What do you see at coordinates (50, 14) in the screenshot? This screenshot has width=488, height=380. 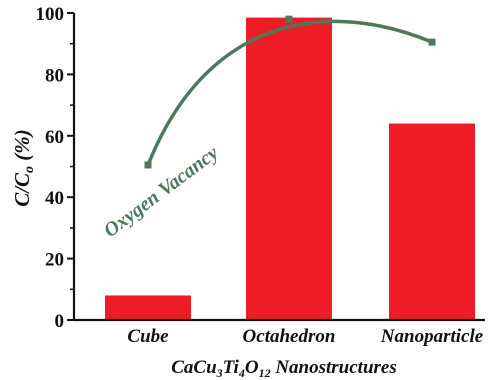 I see `y-tick-label: 100` at bounding box center [50, 14].